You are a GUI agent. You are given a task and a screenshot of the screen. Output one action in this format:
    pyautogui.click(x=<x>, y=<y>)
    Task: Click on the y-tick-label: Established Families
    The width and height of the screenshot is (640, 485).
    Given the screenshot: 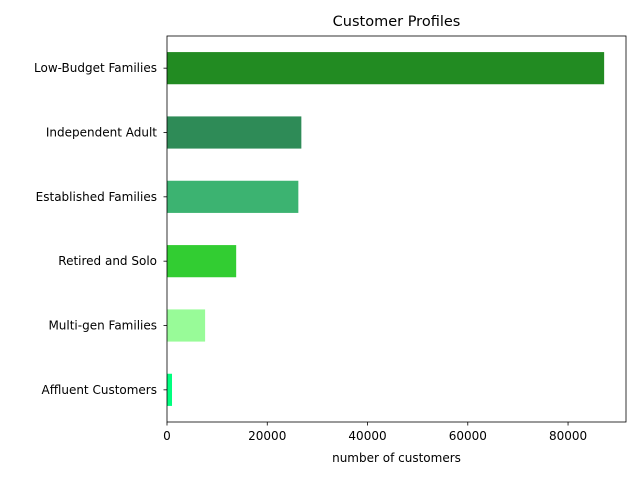 What is the action you would take?
    pyautogui.click(x=96, y=197)
    